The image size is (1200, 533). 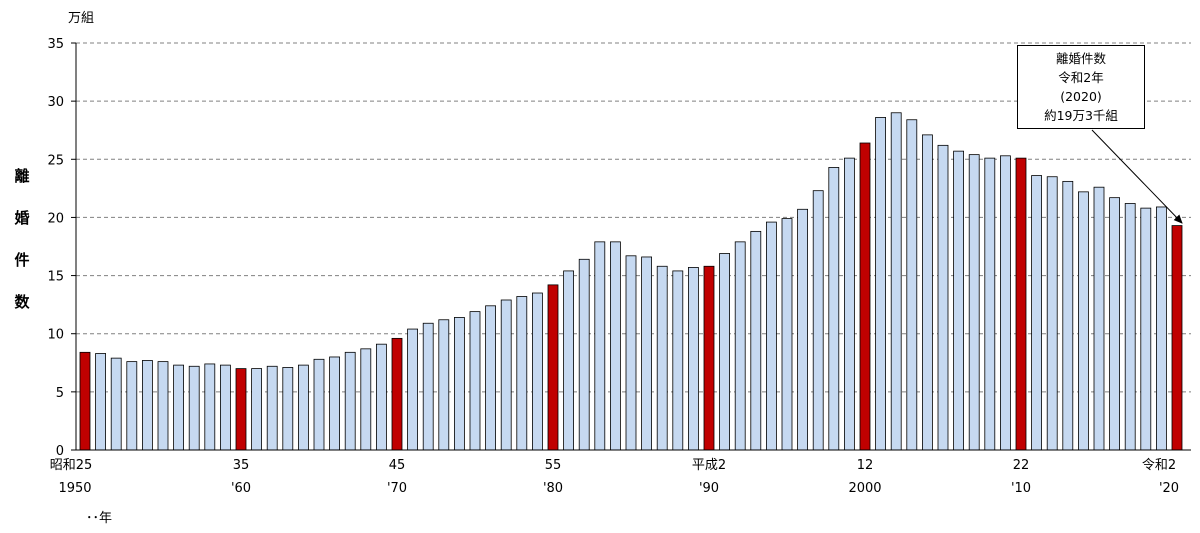 What do you see at coordinates (55, 102) in the screenshot?
I see `y-tick-label-30: 30` at bounding box center [55, 102].